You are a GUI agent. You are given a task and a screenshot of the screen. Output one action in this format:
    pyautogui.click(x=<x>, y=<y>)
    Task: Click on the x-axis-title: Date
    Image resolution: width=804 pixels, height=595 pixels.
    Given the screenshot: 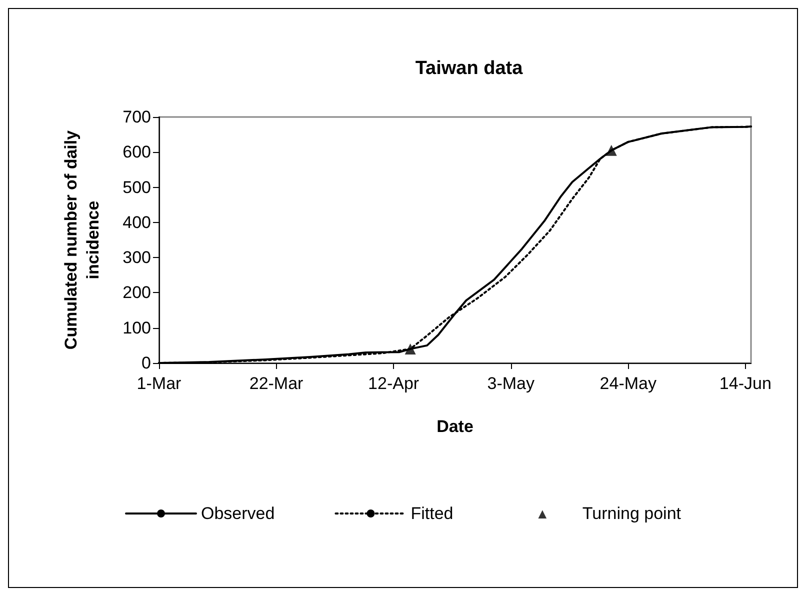 What is the action you would take?
    pyautogui.click(x=455, y=426)
    